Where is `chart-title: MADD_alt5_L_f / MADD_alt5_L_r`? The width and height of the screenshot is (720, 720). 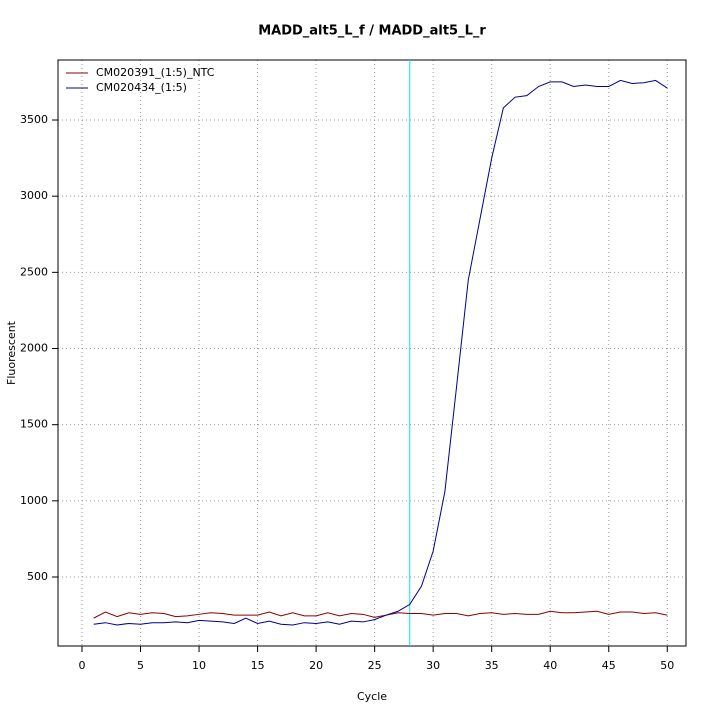 chart-title: MADD_alt5_L_f / MADD_alt5_L_r is located at coordinates (372, 31).